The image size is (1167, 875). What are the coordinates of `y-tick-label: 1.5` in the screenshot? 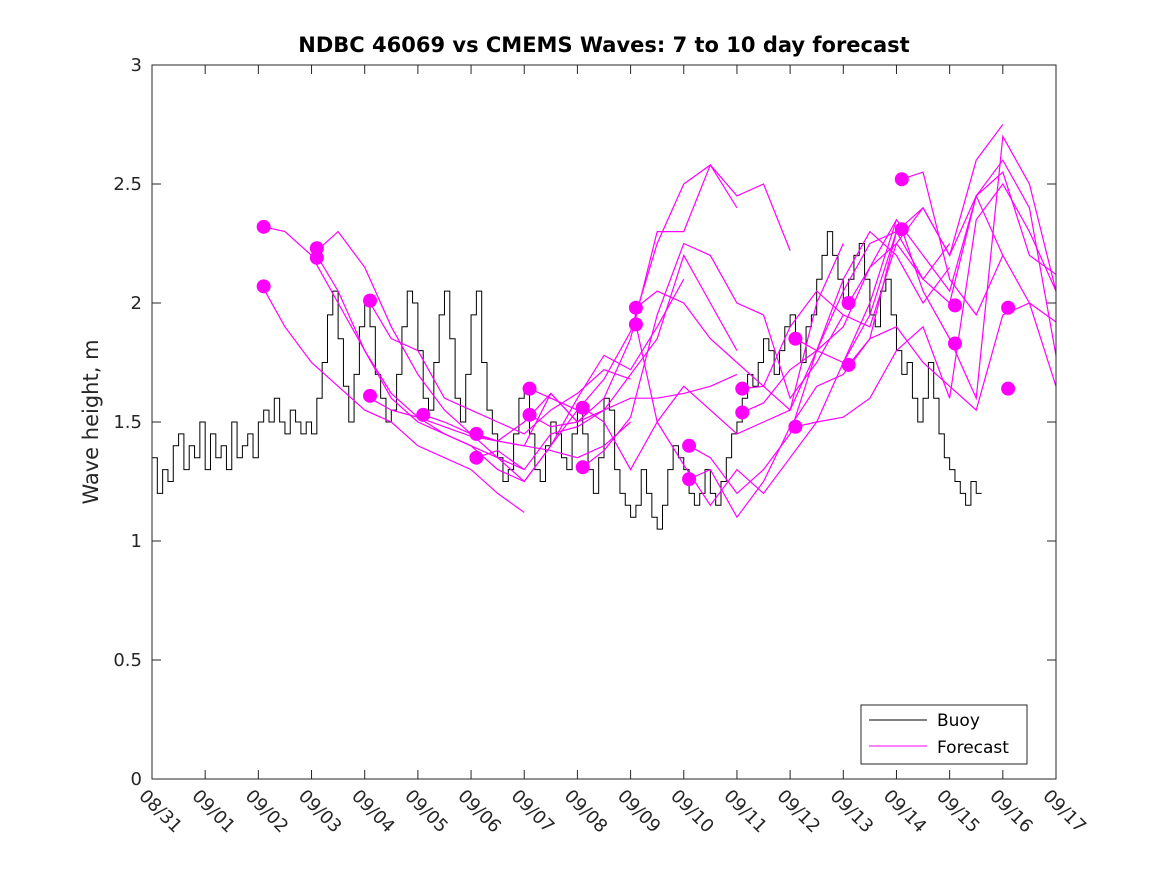 It's located at (127, 422).